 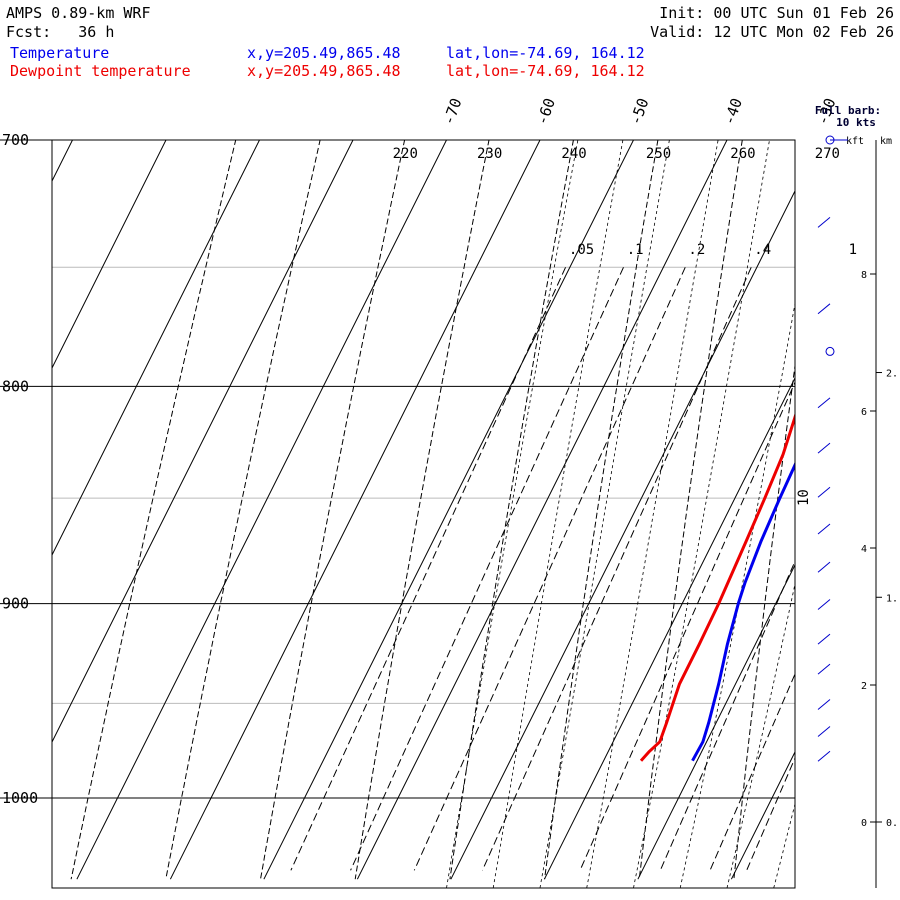 What do you see at coordinates (864, 549) in the screenshot?
I see `kft-tick-label: 4` at bounding box center [864, 549].